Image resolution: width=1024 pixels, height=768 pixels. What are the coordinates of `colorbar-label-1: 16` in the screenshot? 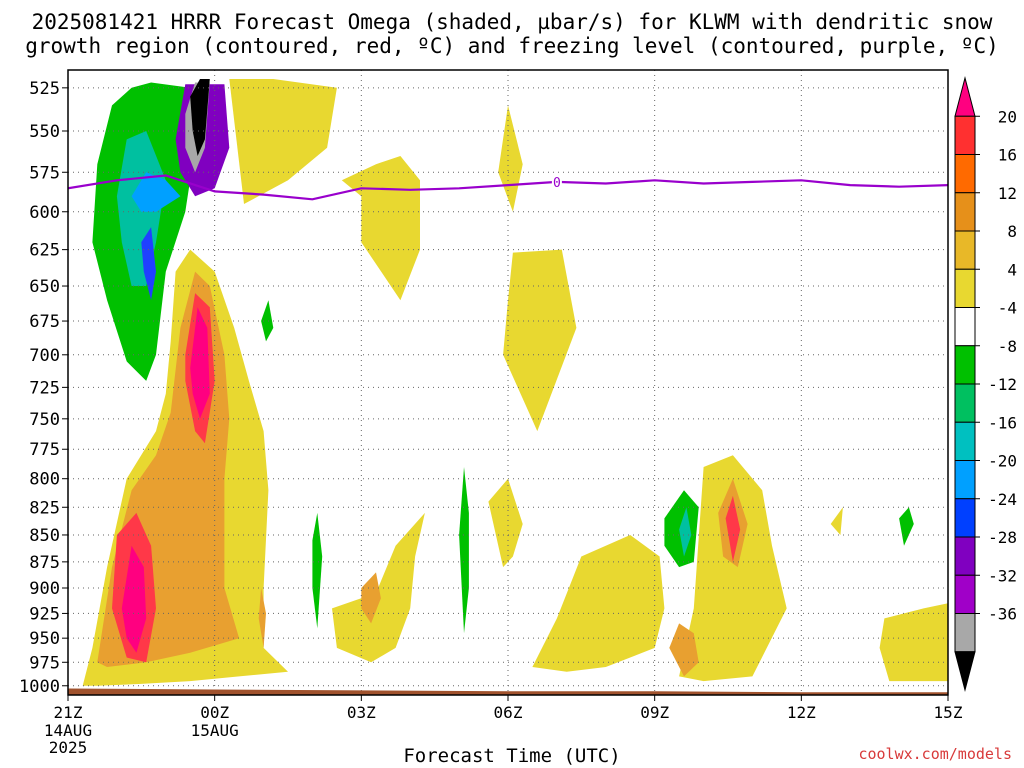 It's located at (1007, 155).